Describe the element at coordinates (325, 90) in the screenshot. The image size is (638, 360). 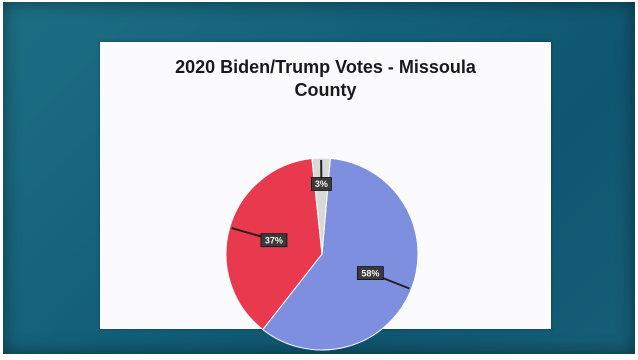
I see `chart-title-line-2: County` at that location.